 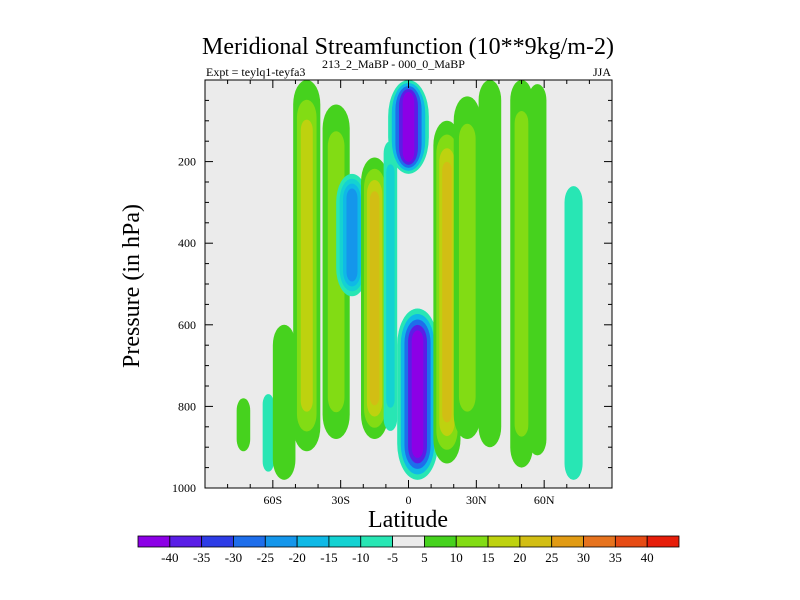 What do you see at coordinates (544, 500) in the screenshot?
I see `x-tick-label: 60N` at bounding box center [544, 500].